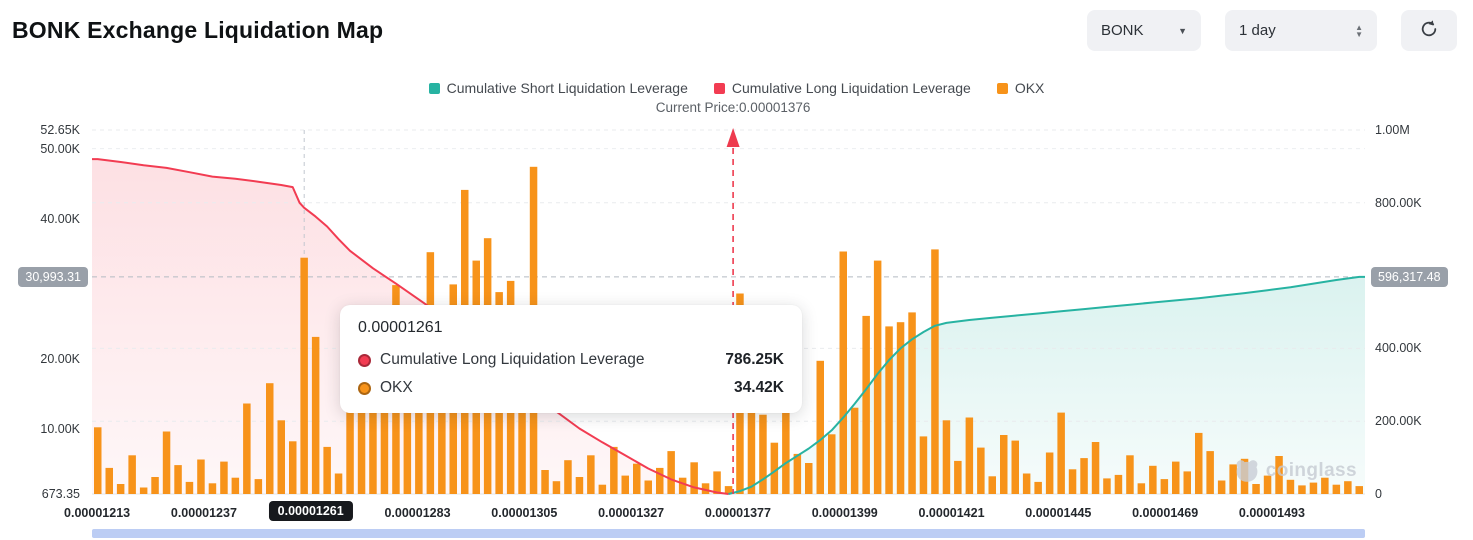 The width and height of the screenshot is (1473, 540). I want to click on refresh-button, so click(1429, 30).